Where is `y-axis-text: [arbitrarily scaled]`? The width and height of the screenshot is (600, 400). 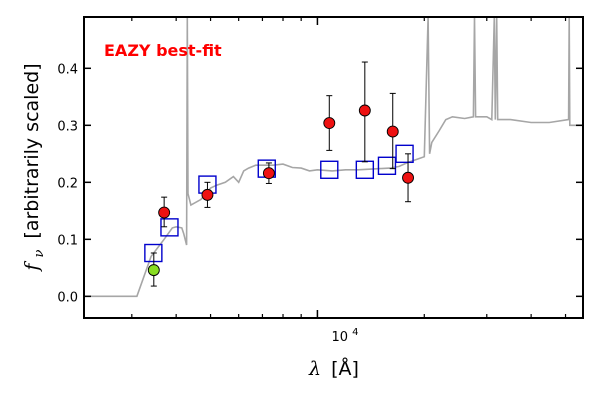
y-axis-text: [arbitrarily scaled] is located at coordinates (32, 150).